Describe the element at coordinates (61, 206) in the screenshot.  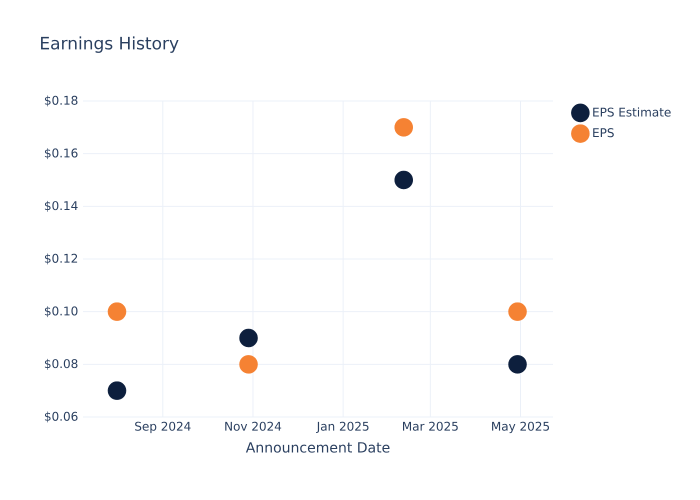
I see `y-tick-label: $0.14` at that location.